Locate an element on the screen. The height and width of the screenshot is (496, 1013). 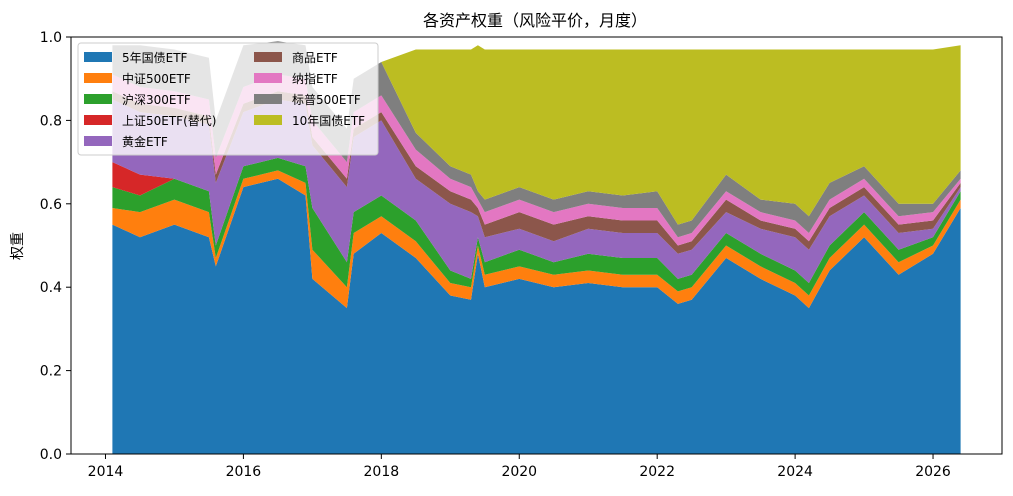
x-tick-label: 2026 is located at coordinates (933, 472).